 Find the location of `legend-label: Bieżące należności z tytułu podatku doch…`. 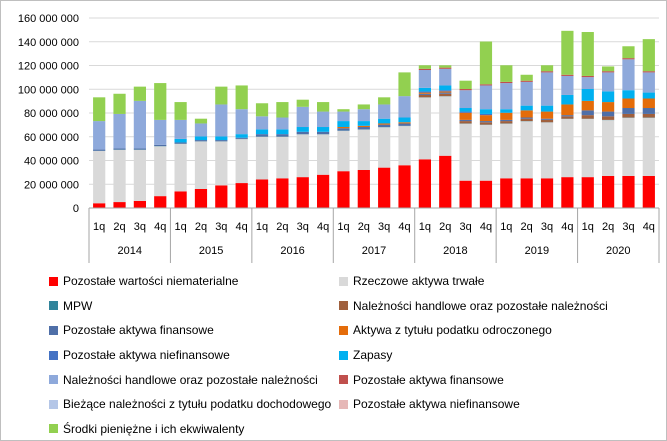

legend-label: Bieżące należności z tytułu podatku doch… is located at coordinates (197, 404).